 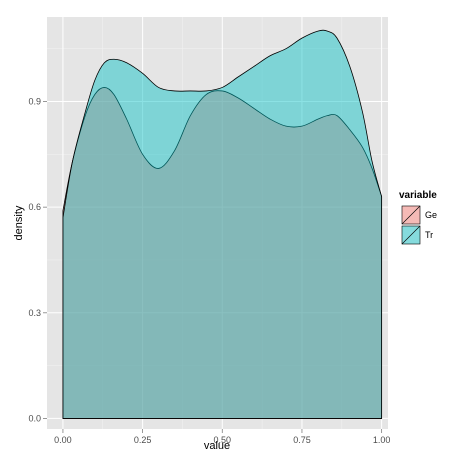 What do you see at coordinates (223, 440) in the screenshot?
I see `x-tick-label: 0.50` at bounding box center [223, 440].